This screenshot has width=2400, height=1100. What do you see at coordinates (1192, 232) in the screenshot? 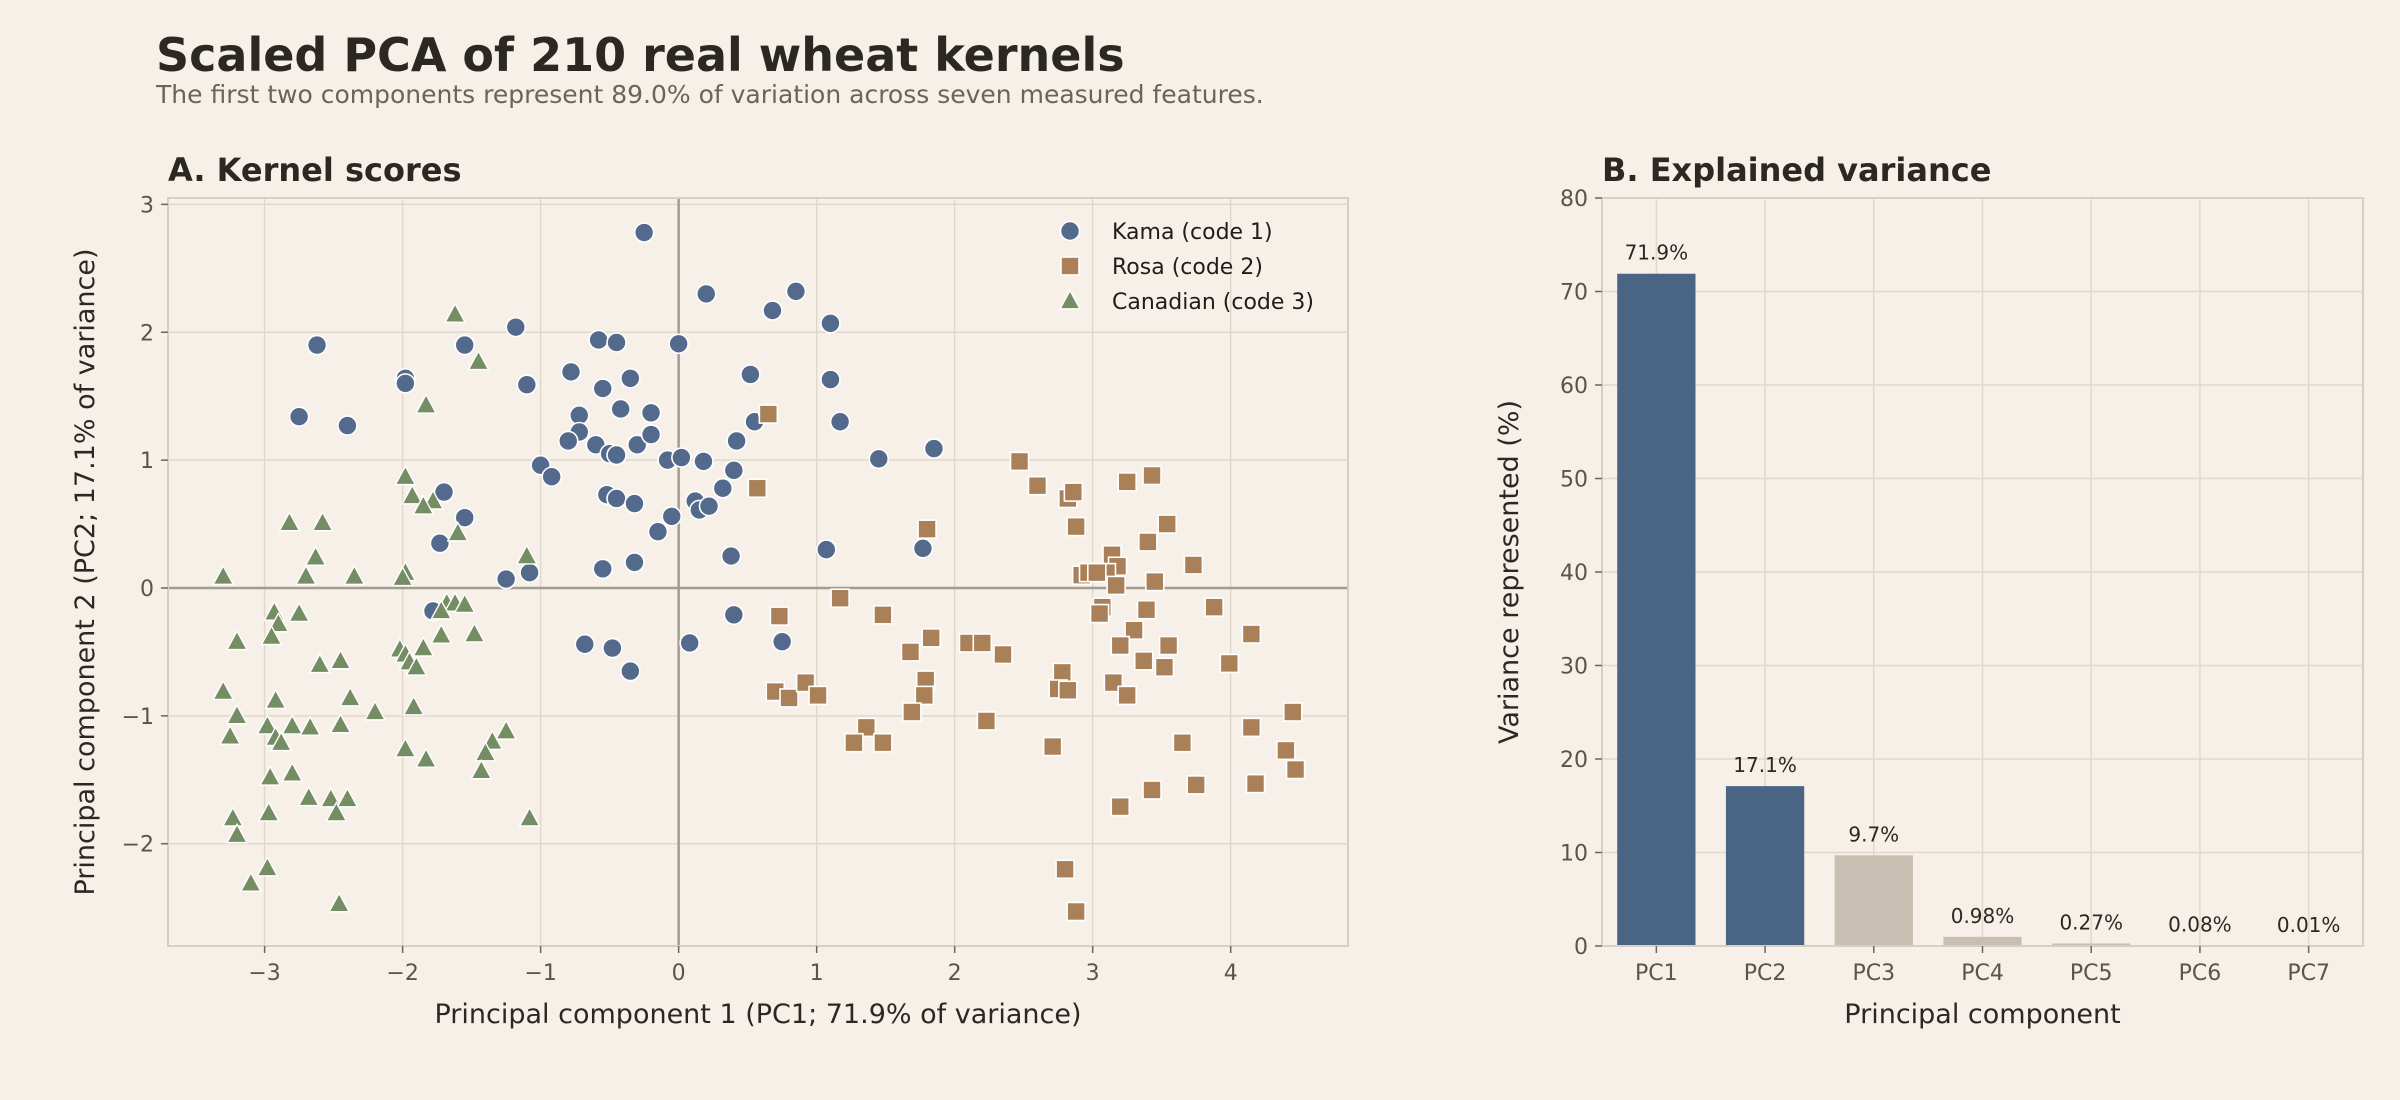
I see `legend-label: Kama (code 1)` at bounding box center [1192, 232].